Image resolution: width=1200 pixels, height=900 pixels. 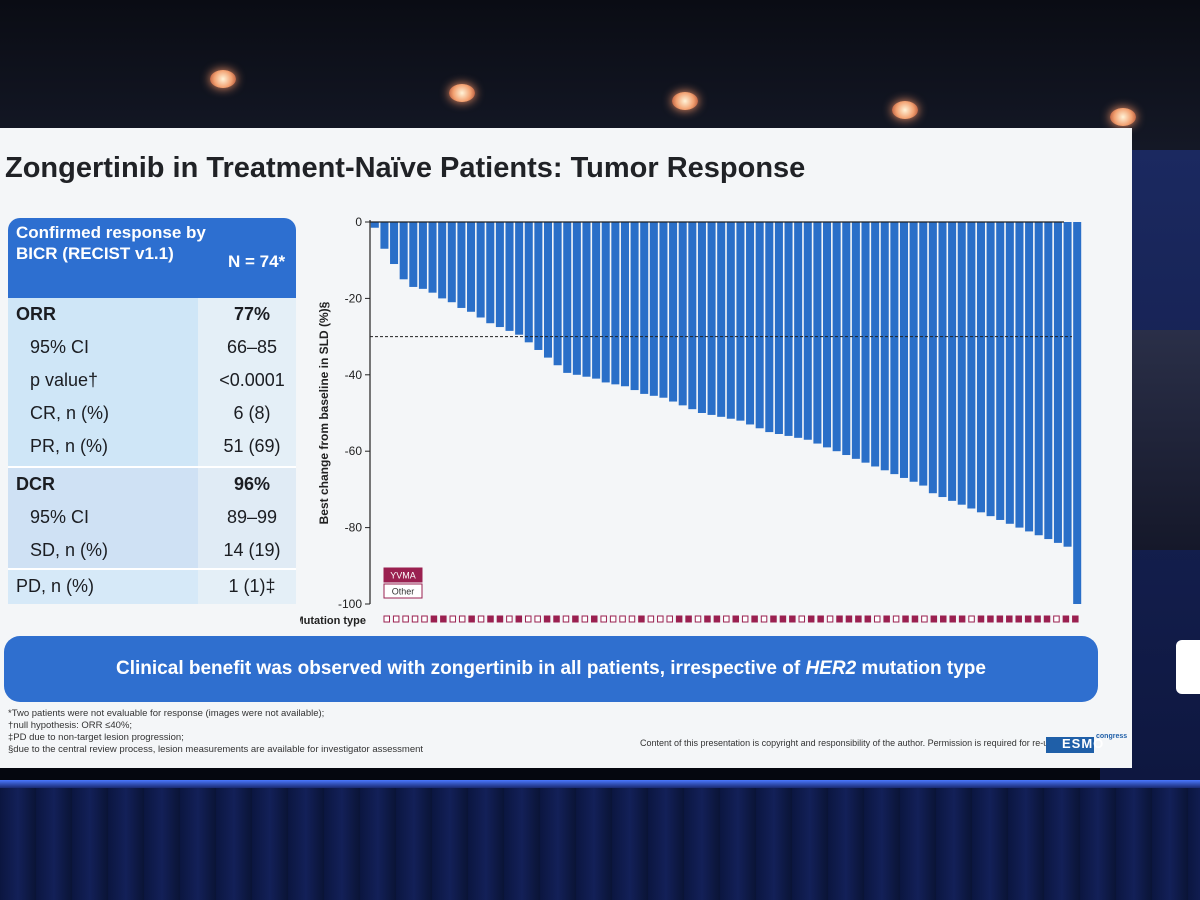 What do you see at coordinates (60, 517) in the screenshot?
I see `row-label: 95% CI` at bounding box center [60, 517].